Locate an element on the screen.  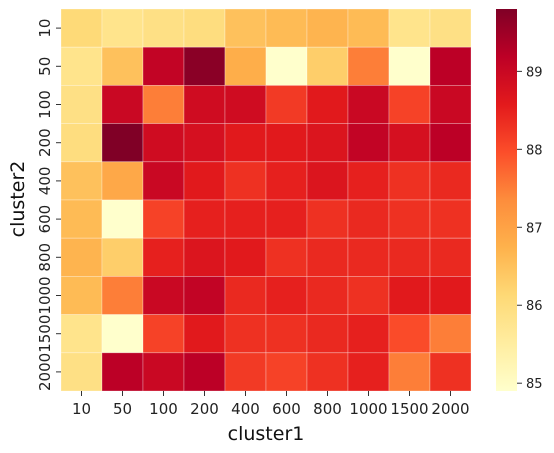
y-tick-label: 400 is located at coordinates (45, 181).